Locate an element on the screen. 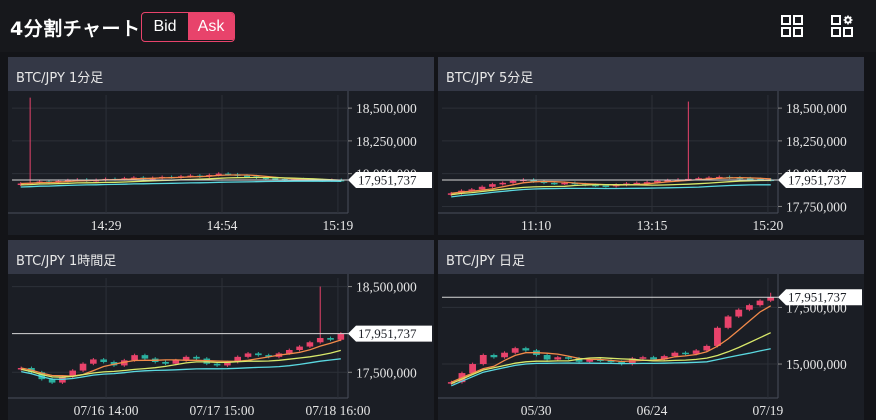 The width and height of the screenshot is (876, 420). x-tick-label: 11:10 is located at coordinates (536, 225).